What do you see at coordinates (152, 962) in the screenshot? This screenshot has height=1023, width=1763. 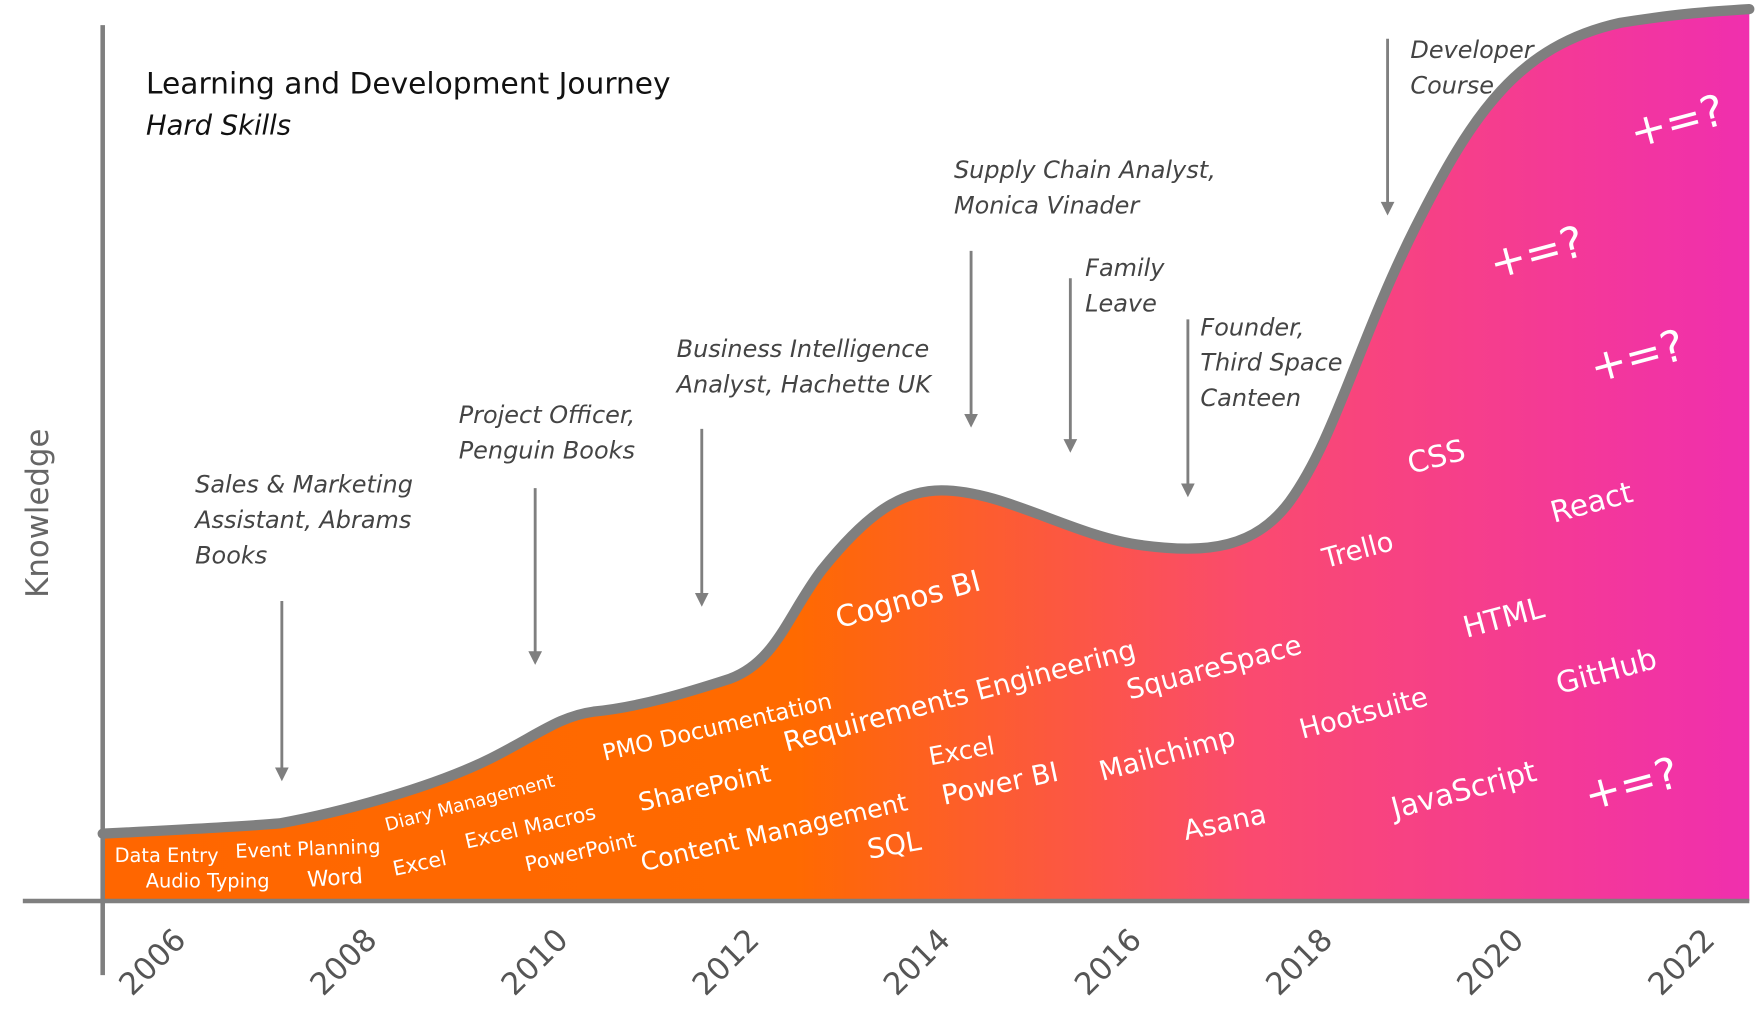 I see `year-label: 2006` at bounding box center [152, 962].